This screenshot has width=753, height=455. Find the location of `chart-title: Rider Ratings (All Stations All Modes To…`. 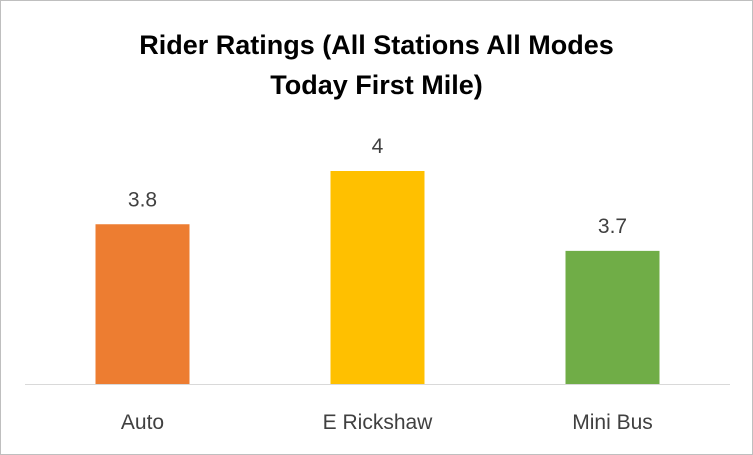

chart-title: Rider Ratings (All Stations All Modes To… is located at coordinates (376, 65).